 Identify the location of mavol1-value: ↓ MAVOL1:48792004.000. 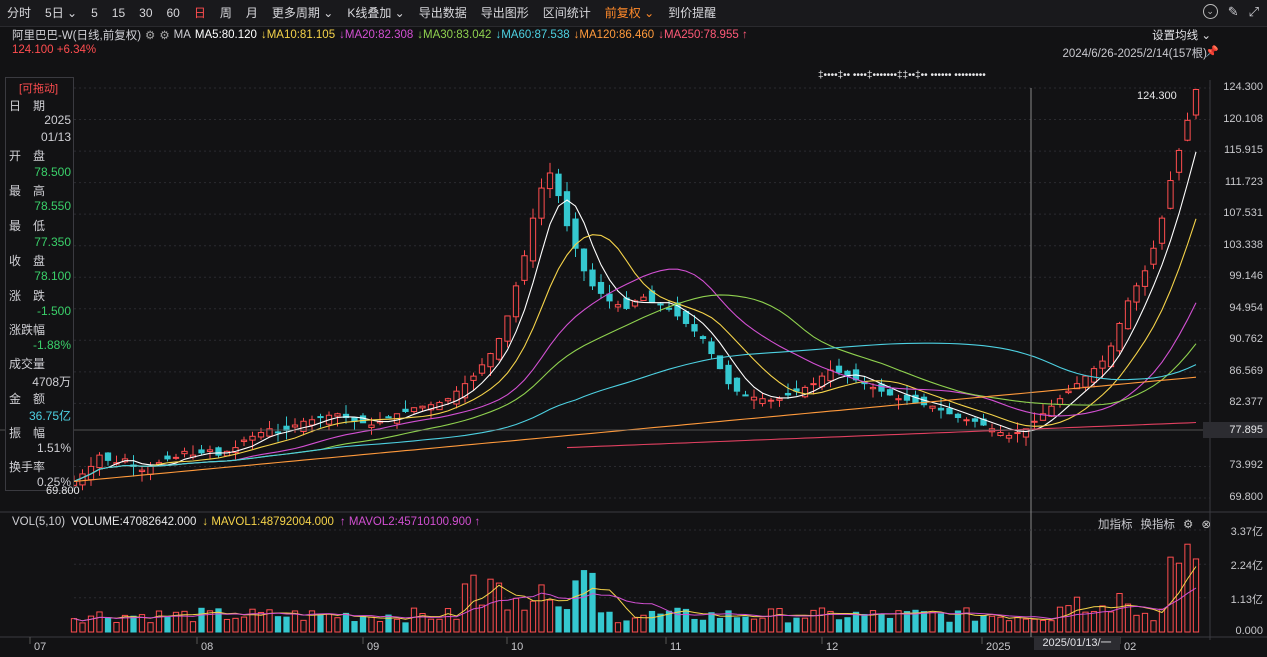
(268, 522).